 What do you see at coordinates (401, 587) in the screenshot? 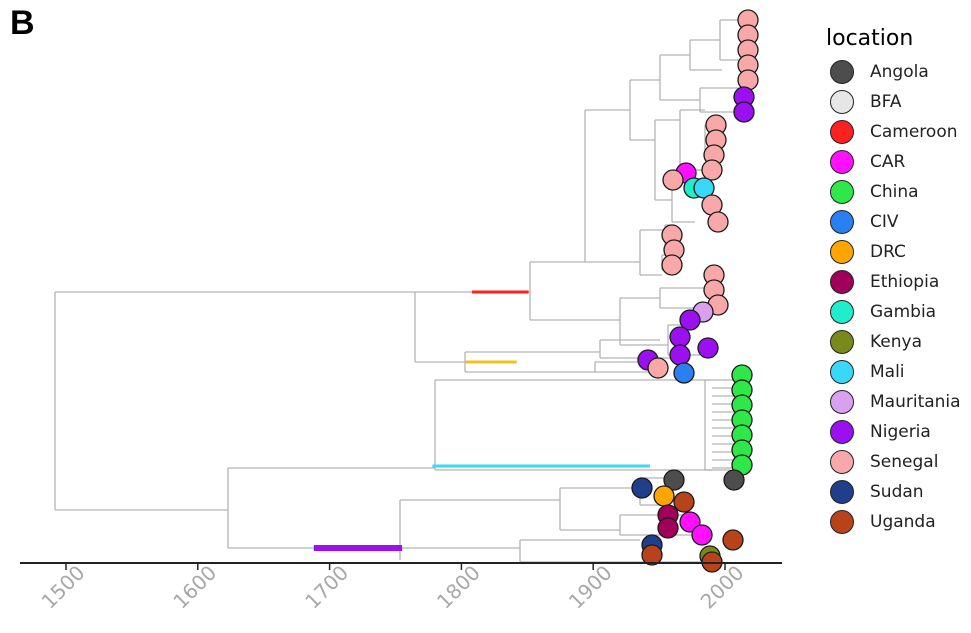
I see `x-axis: 1500 1600 1700 1800 1900 2000` at bounding box center [401, 587].